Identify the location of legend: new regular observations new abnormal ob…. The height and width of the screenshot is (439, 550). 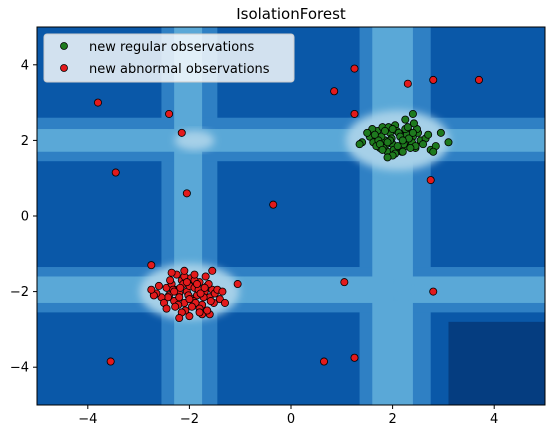
(169, 58).